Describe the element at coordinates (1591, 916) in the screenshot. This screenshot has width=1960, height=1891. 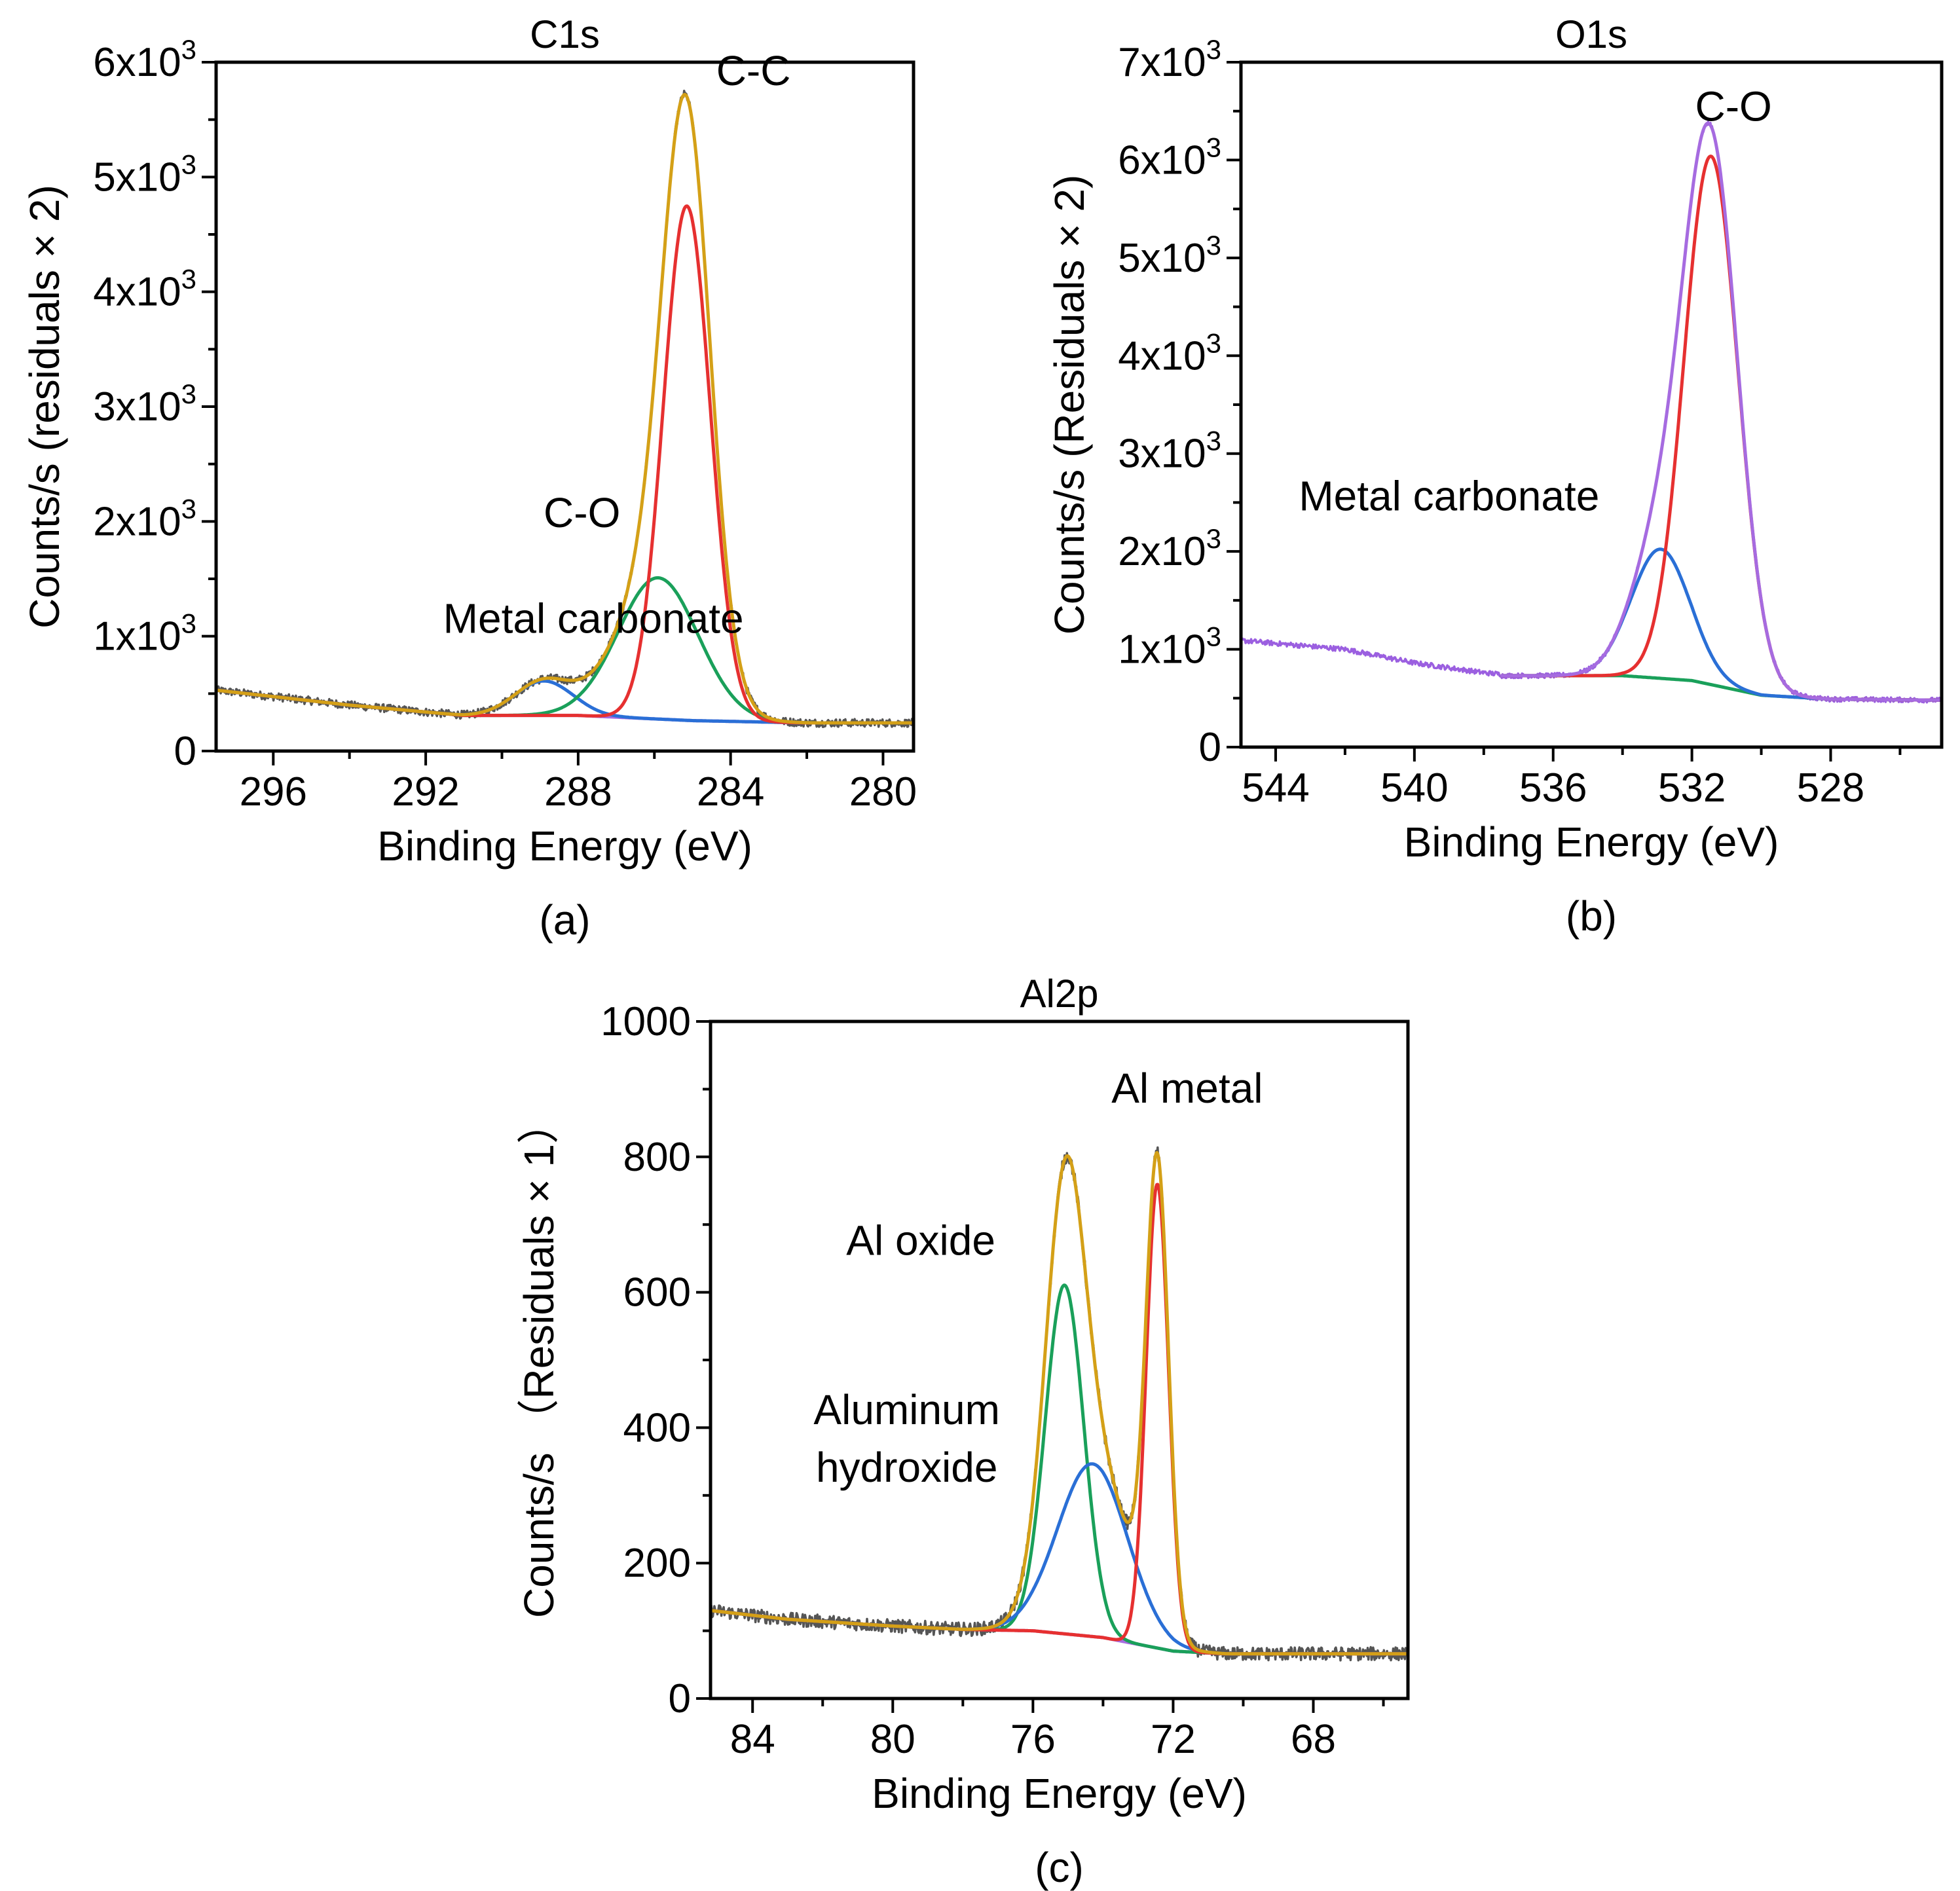
I see `panel-label: (b)` at that location.